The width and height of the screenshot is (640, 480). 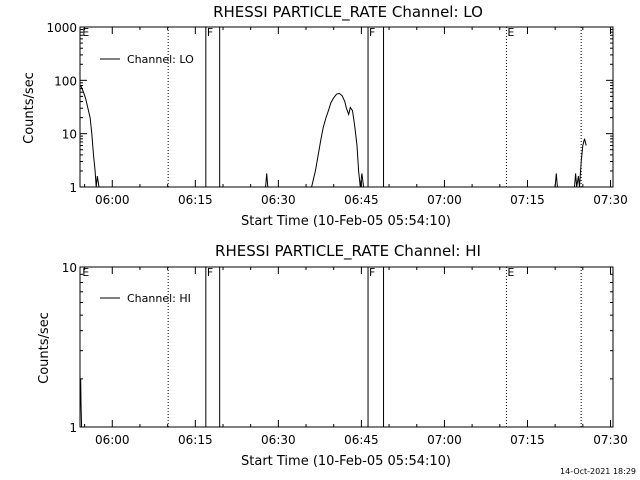 I want to click on lo-x-tick-label: 07:15, so click(x=527, y=200).